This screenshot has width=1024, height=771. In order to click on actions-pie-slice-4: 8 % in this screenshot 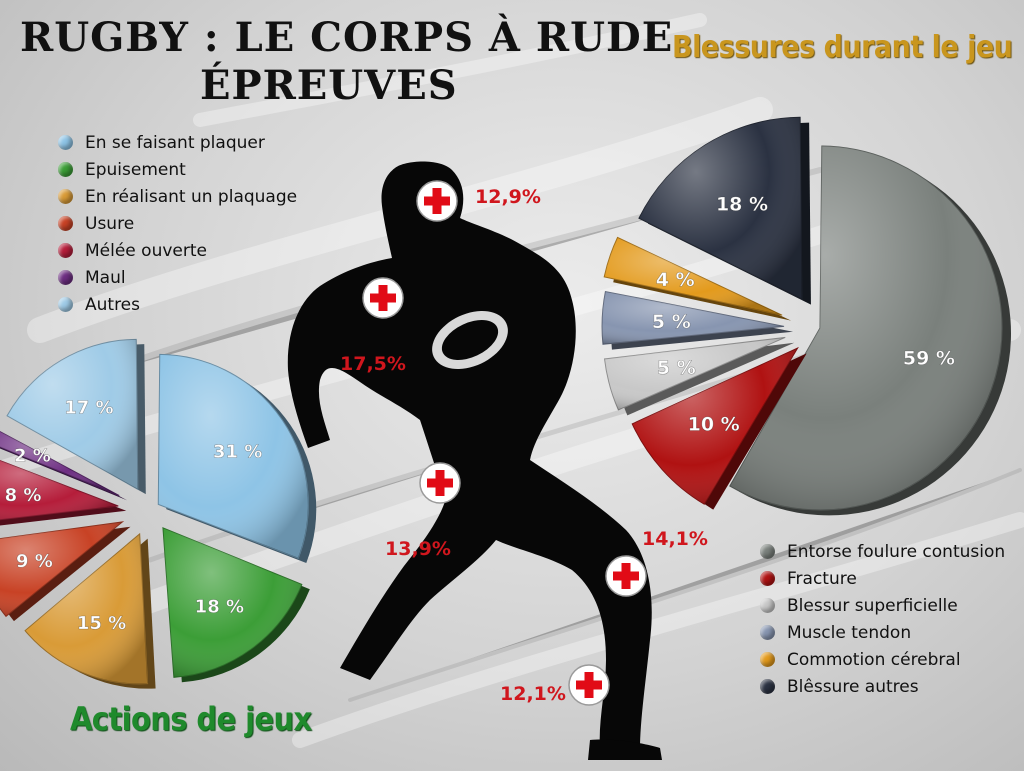, I will do `click(63, 492)`.